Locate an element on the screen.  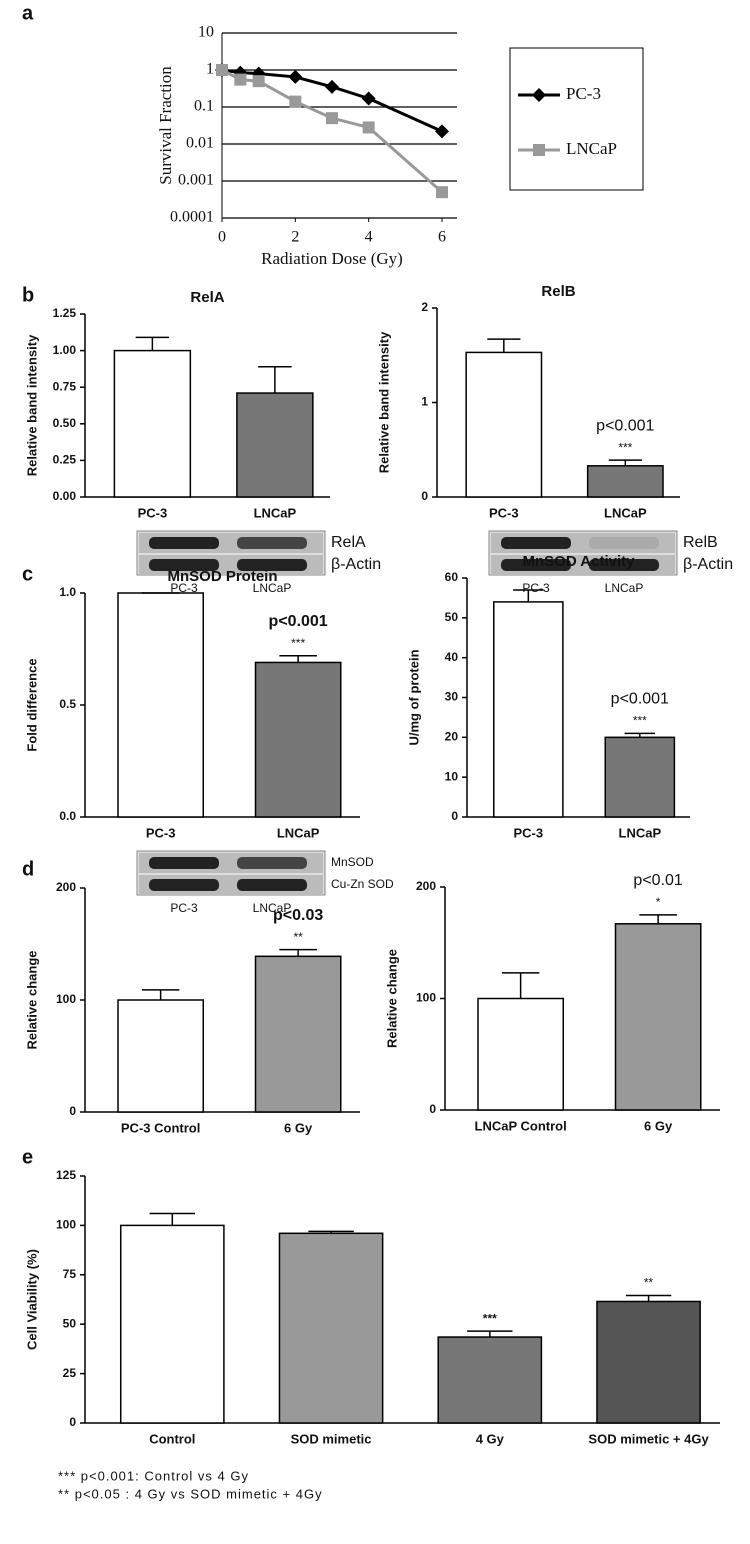
annotation: p<0.03 is located at coordinates (298, 915).